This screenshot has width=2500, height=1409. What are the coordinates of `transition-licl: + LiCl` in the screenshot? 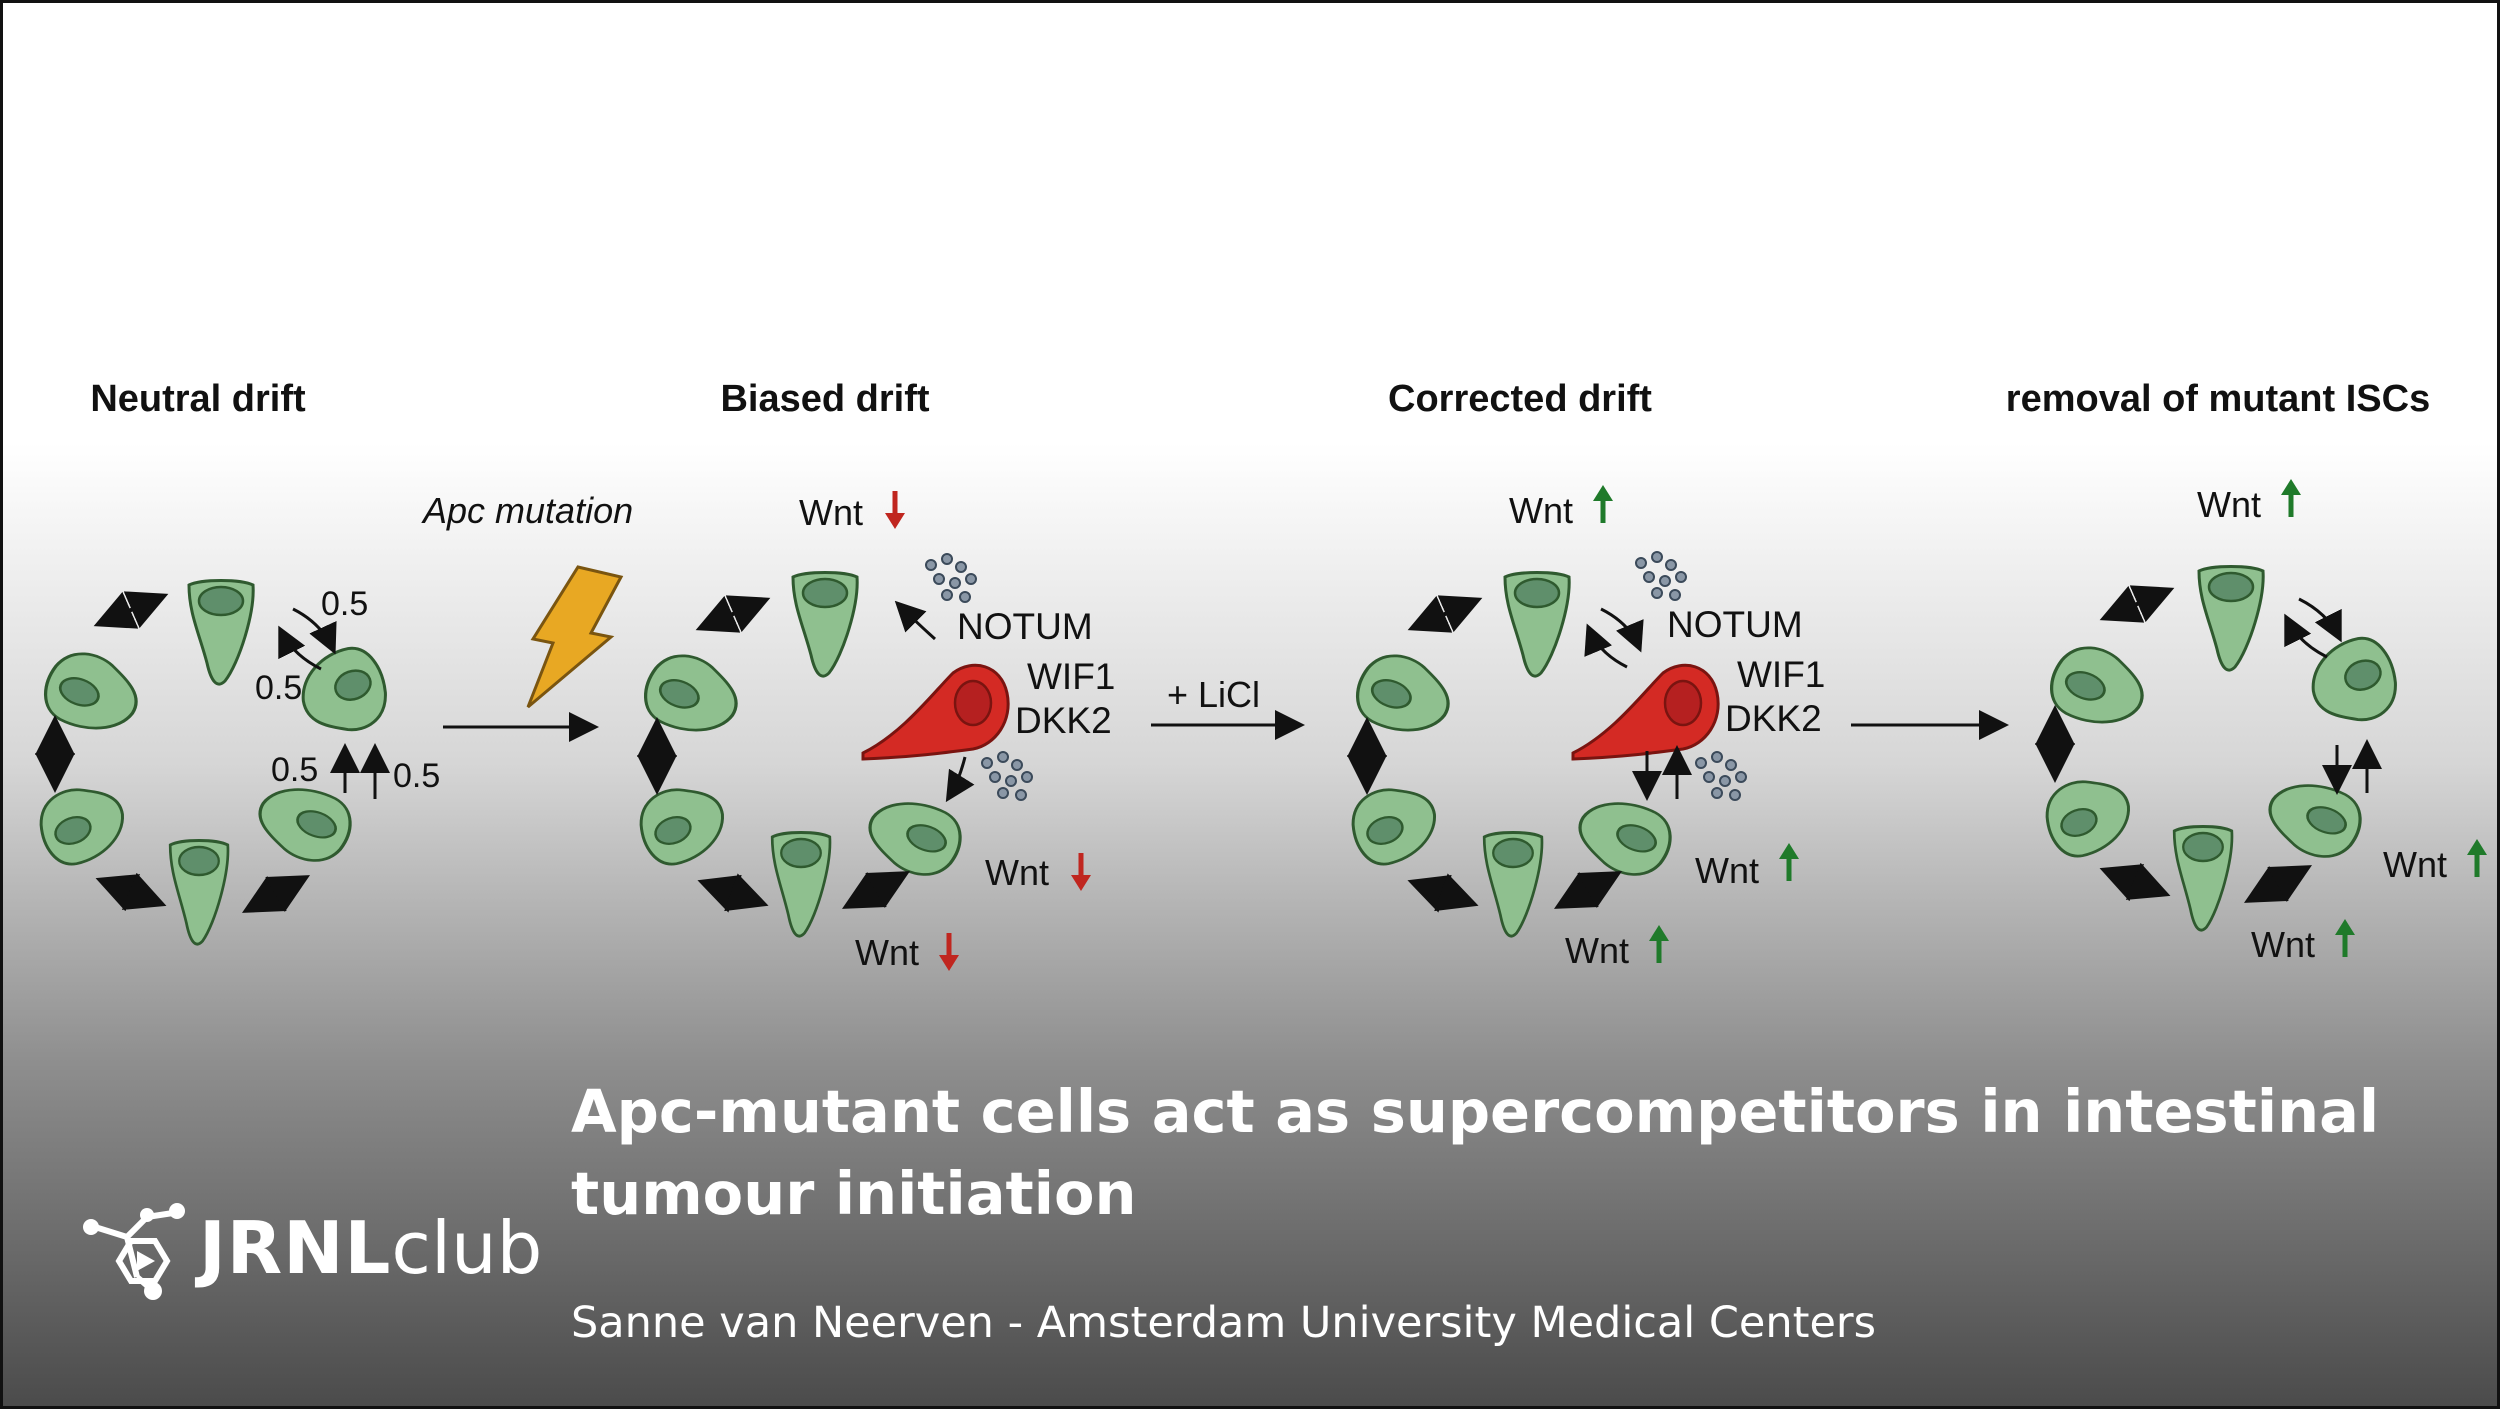 It's located at (1228, 707).